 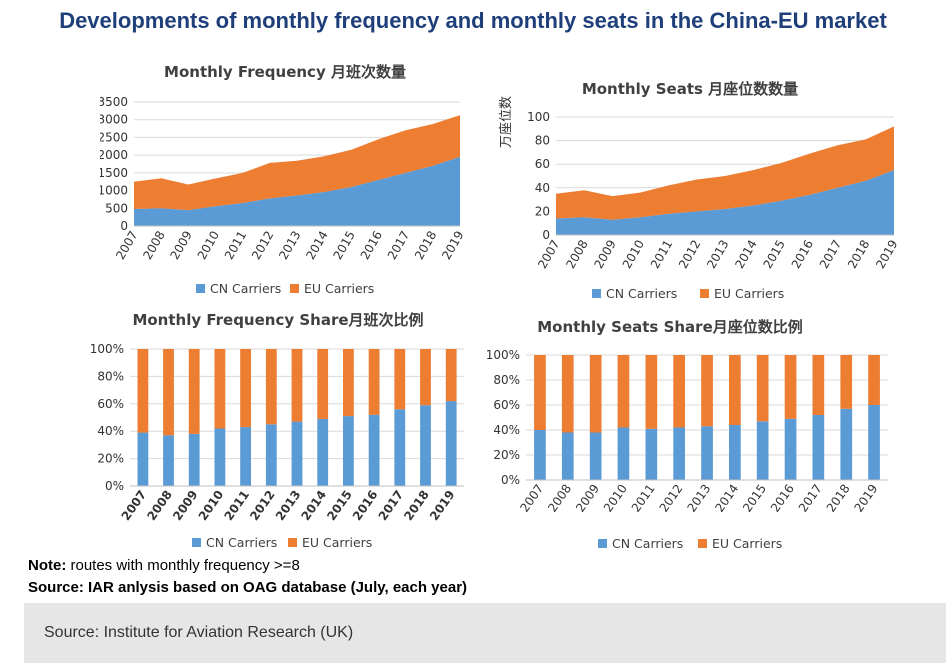 I want to click on y-tick-label: 60%, so click(x=506, y=405).